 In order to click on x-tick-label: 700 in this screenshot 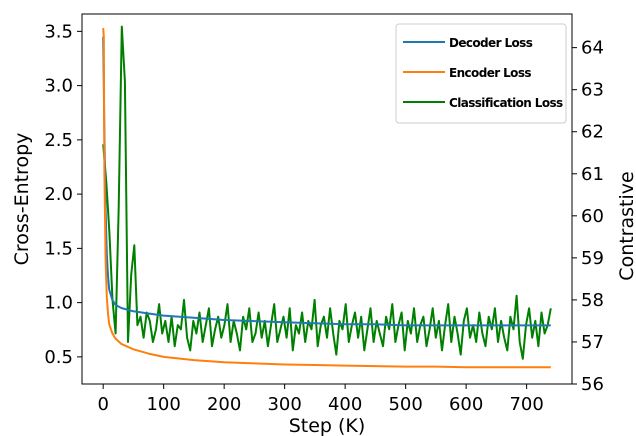, I will do `click(526, 404)`.